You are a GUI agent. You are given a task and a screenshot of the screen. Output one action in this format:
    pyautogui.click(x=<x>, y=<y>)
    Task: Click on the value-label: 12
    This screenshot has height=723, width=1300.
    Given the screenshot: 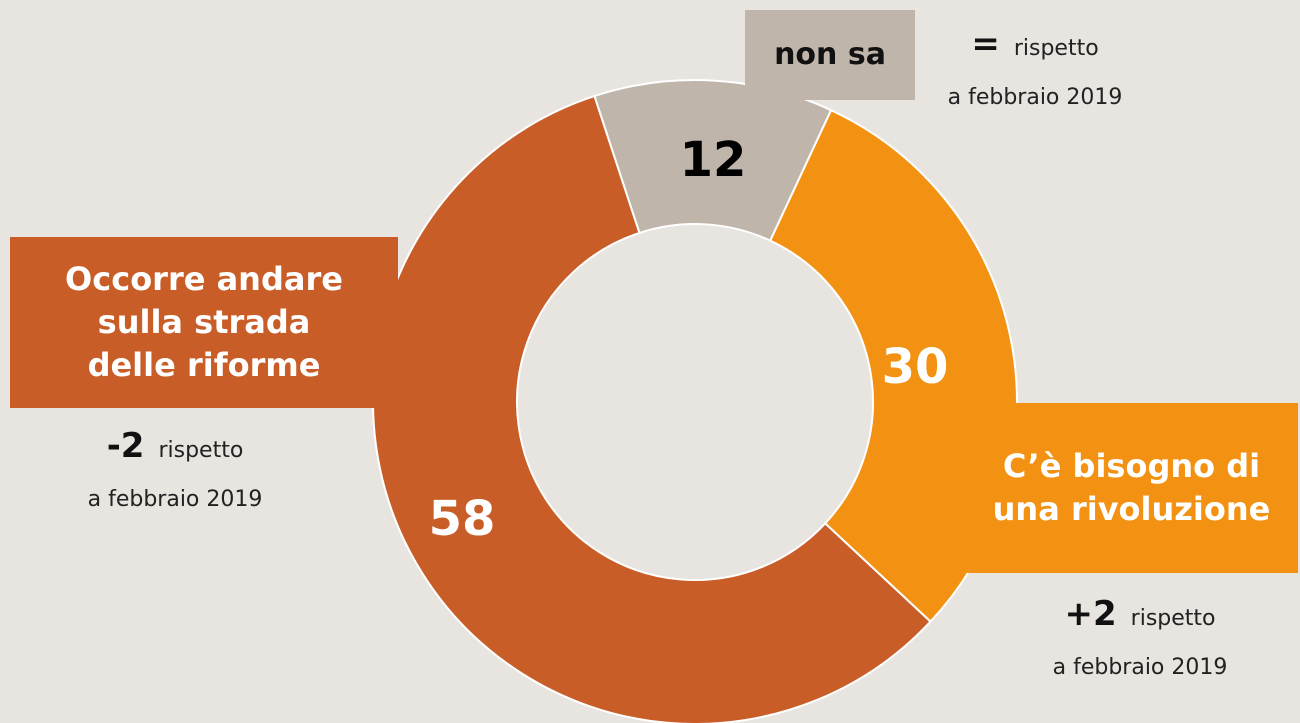 What is the action you would take?
    pyautogui.click(x=713, y=160)
    